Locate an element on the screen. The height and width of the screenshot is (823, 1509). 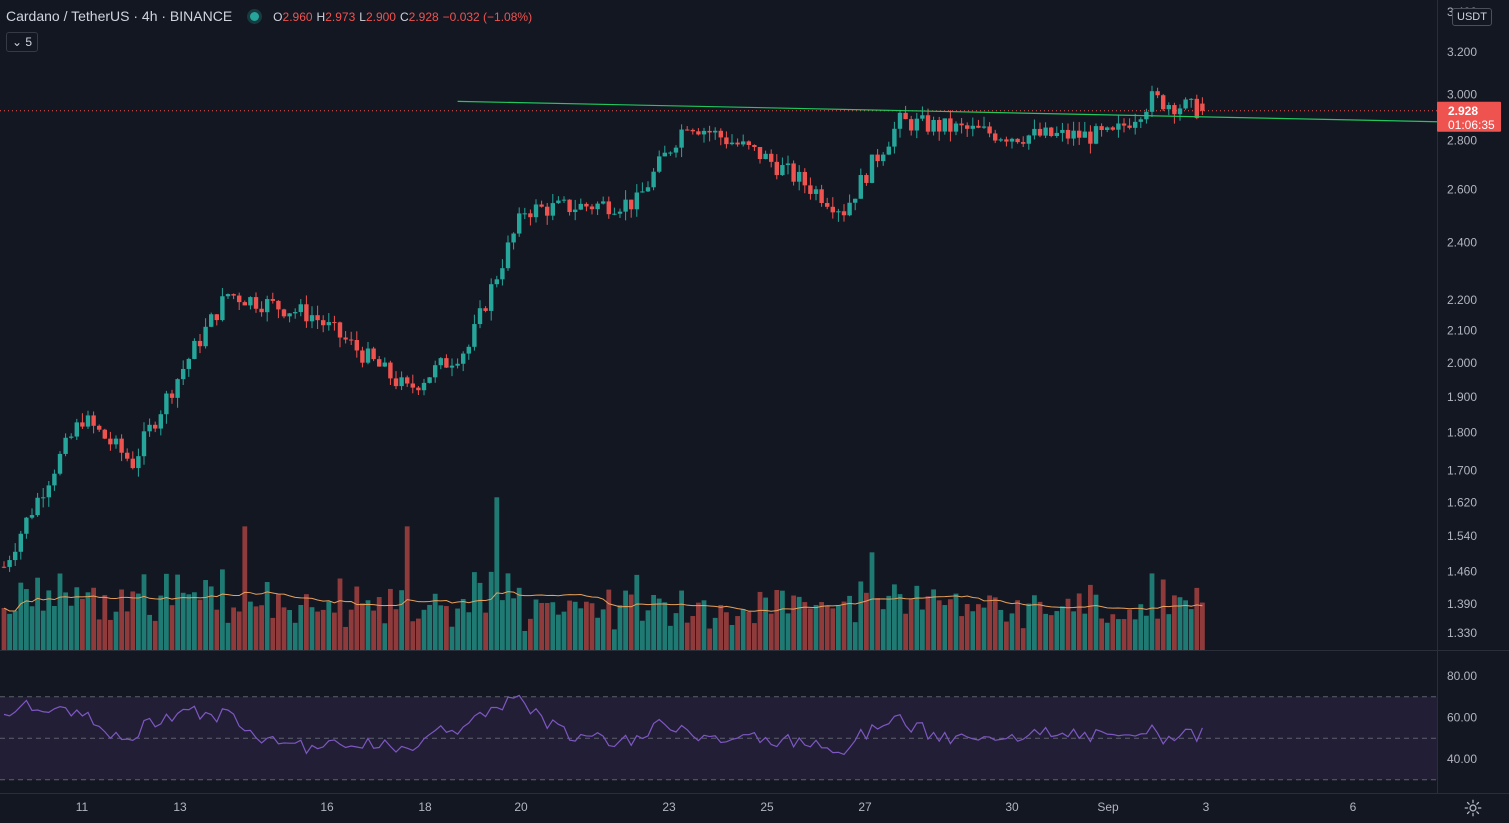
time-tick-label: Sep is located at coordinates (1108, 807).